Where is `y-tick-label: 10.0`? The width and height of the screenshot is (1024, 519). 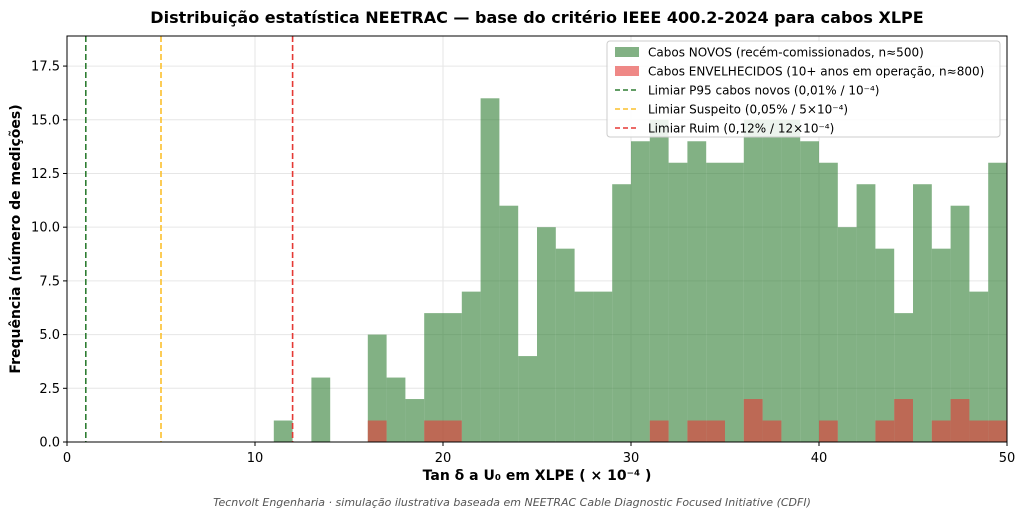
y-tick-label: 10.0 is located at coordinates (45, 228).